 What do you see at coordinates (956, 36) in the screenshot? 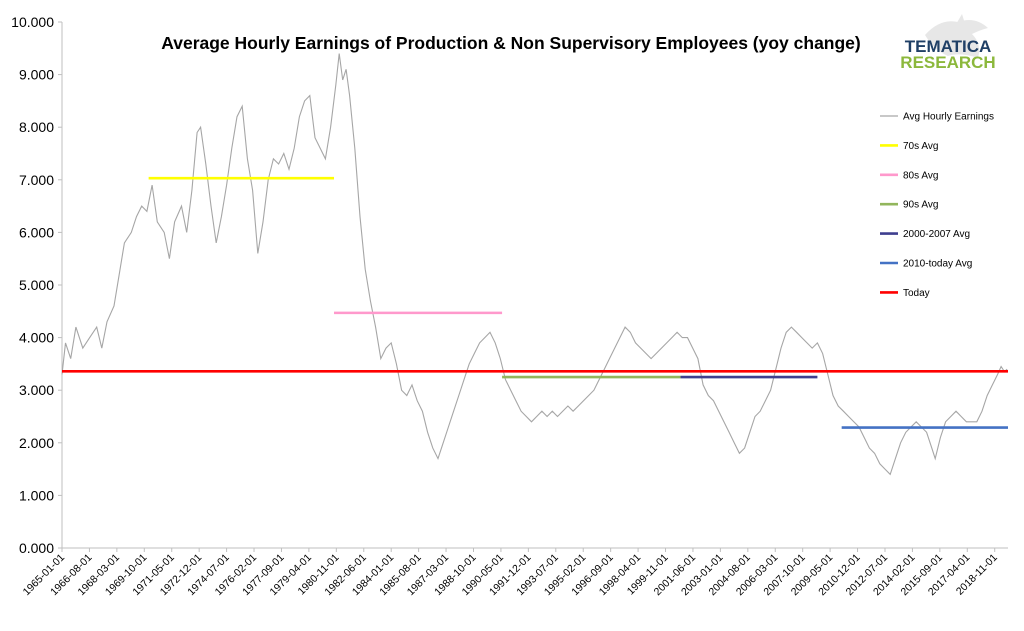
I see `bull-icon` at bounding box center [956, 36].